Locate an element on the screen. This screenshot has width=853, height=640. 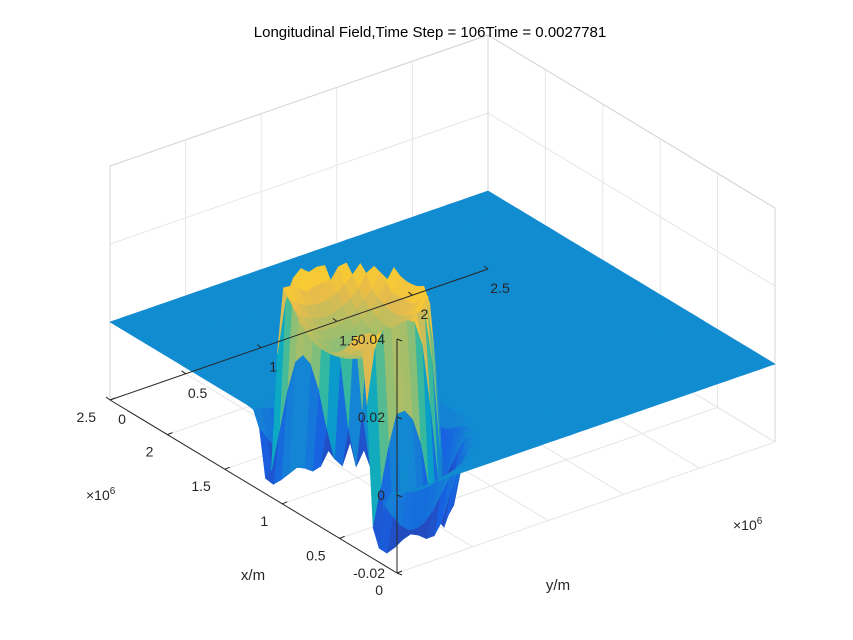
x-axis-exponent: ×10⁶ is located at coordinates (101, 494).